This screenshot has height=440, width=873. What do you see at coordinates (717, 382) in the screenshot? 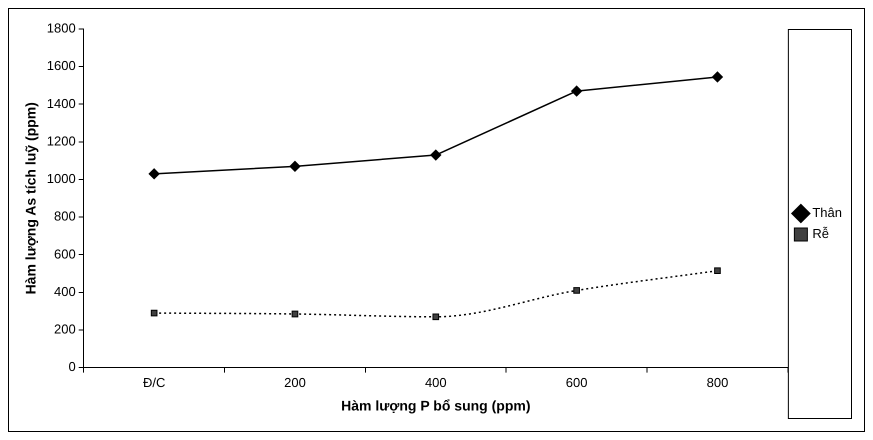
I see `x-tick-label: 800` at bounding box center [717, 382].